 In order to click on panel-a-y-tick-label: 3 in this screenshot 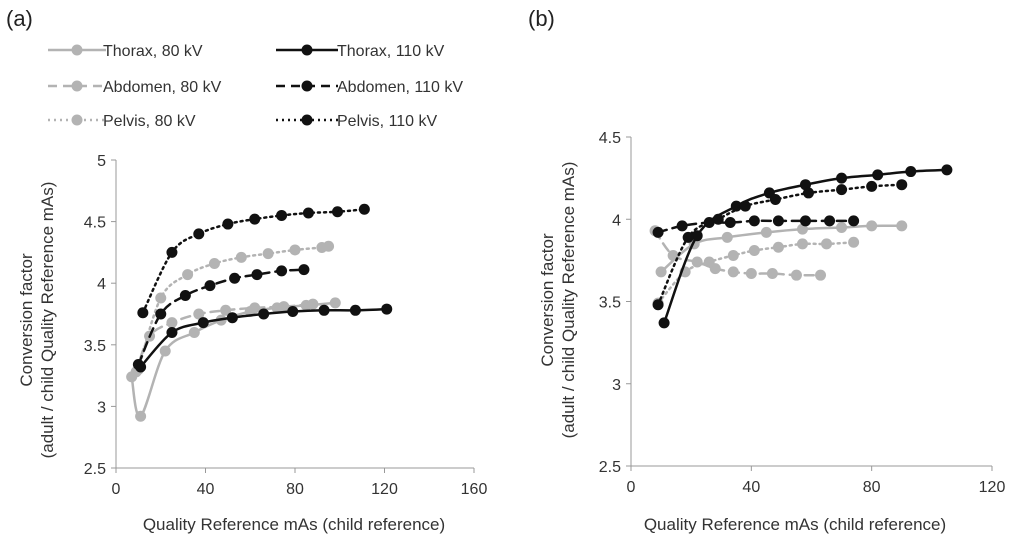, I will do `click(101, 407)`.